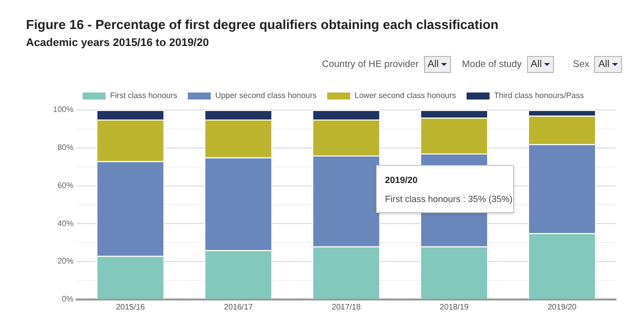 The width and height of the screenshot is (644, 329). Describe the element at coordinates (402, 180) in the screenshot. I see `annotation: 2019/20` at that location.